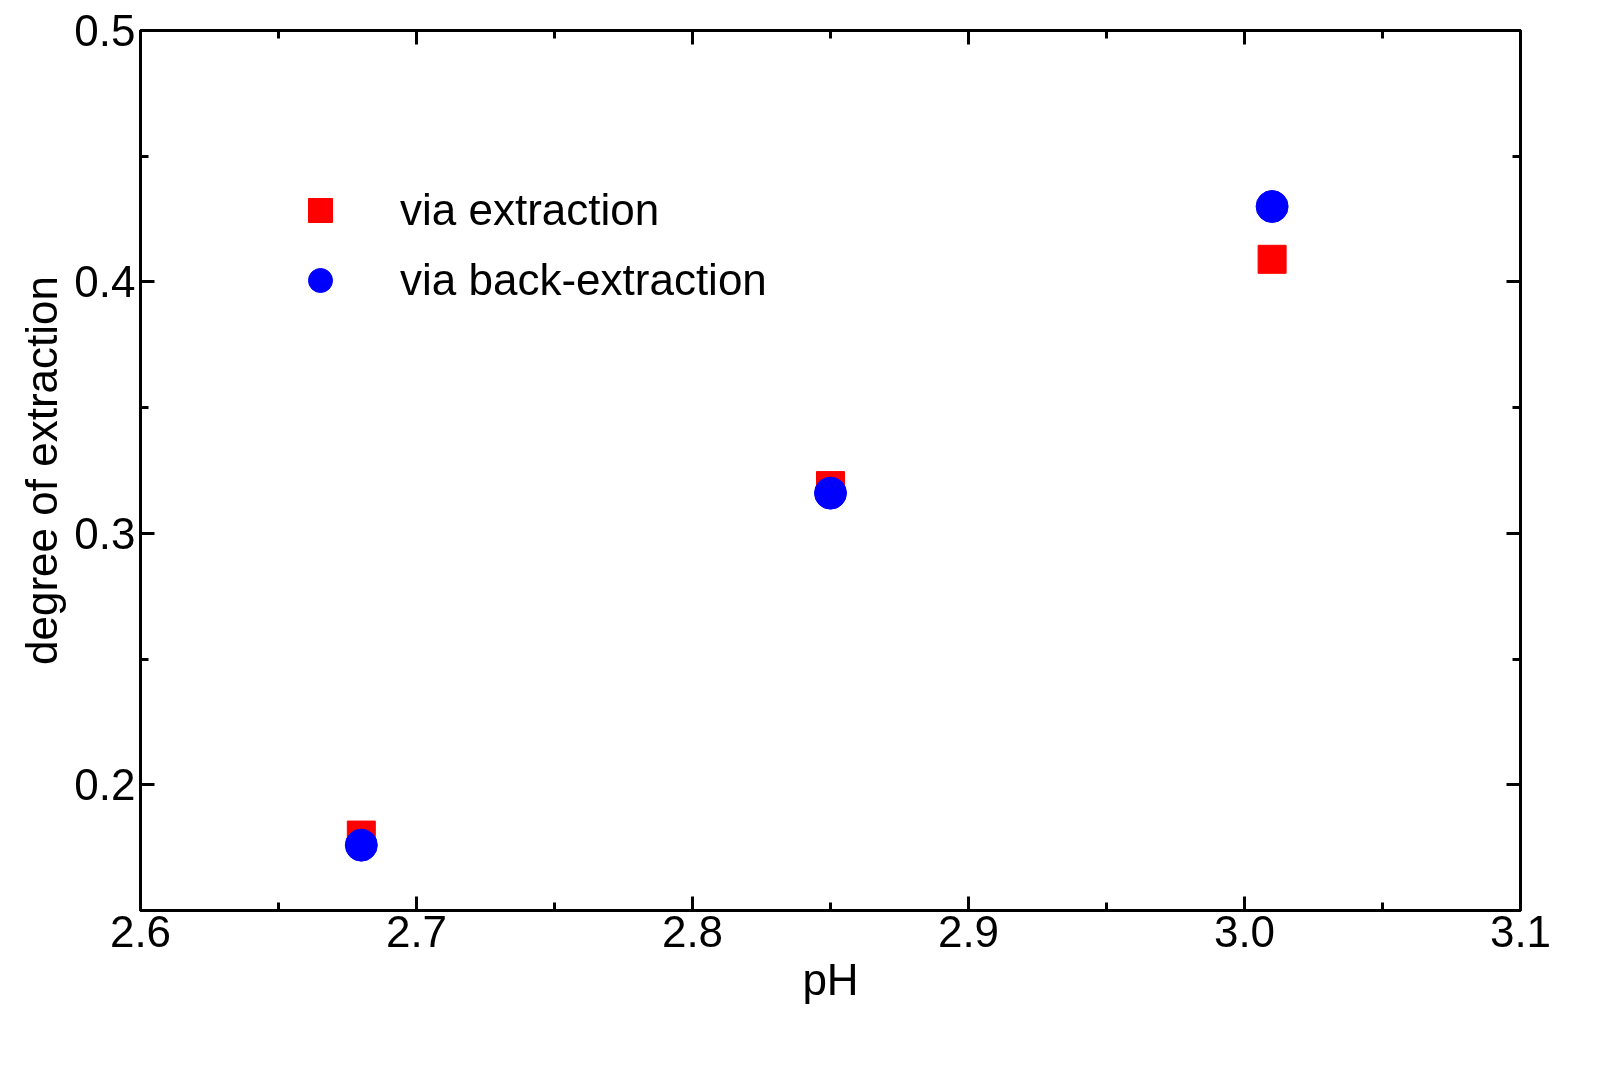 The image size is (1603, 1084). I want to click on y-tick-label: 0.3, so click(105, 533).